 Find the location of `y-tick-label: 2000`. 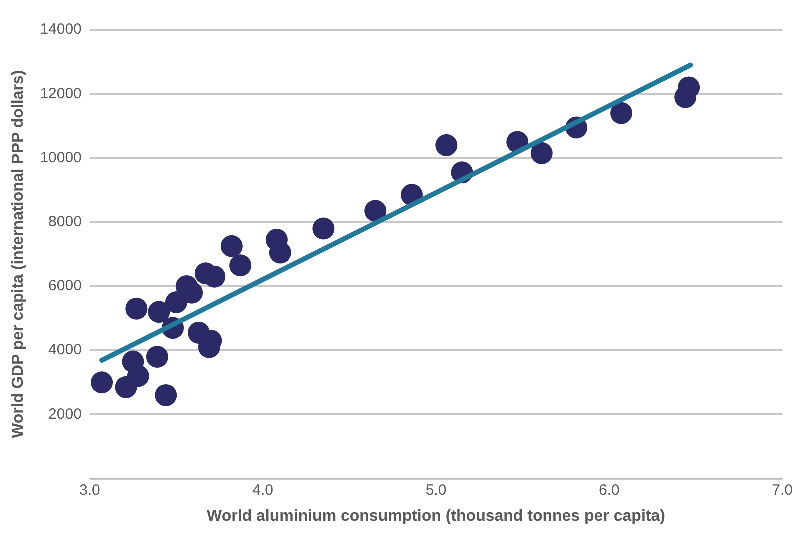

y-tick-label: 2000 is located at coordinates (65, 414).